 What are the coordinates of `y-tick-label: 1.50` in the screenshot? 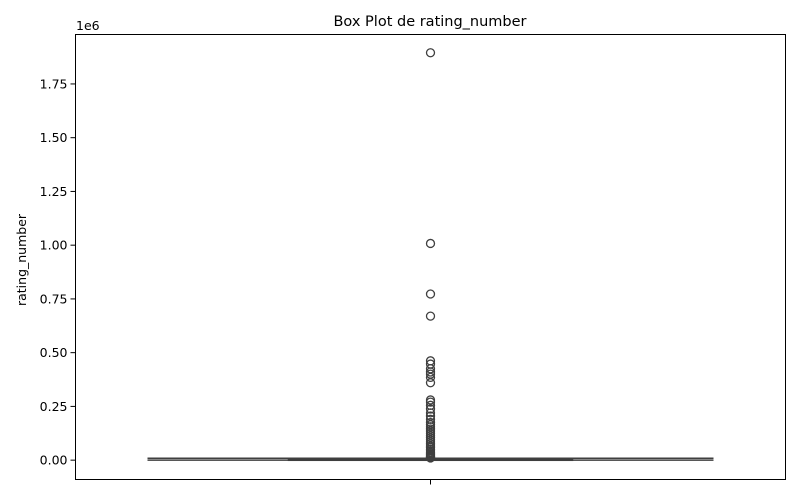 It's located at (54, 137).